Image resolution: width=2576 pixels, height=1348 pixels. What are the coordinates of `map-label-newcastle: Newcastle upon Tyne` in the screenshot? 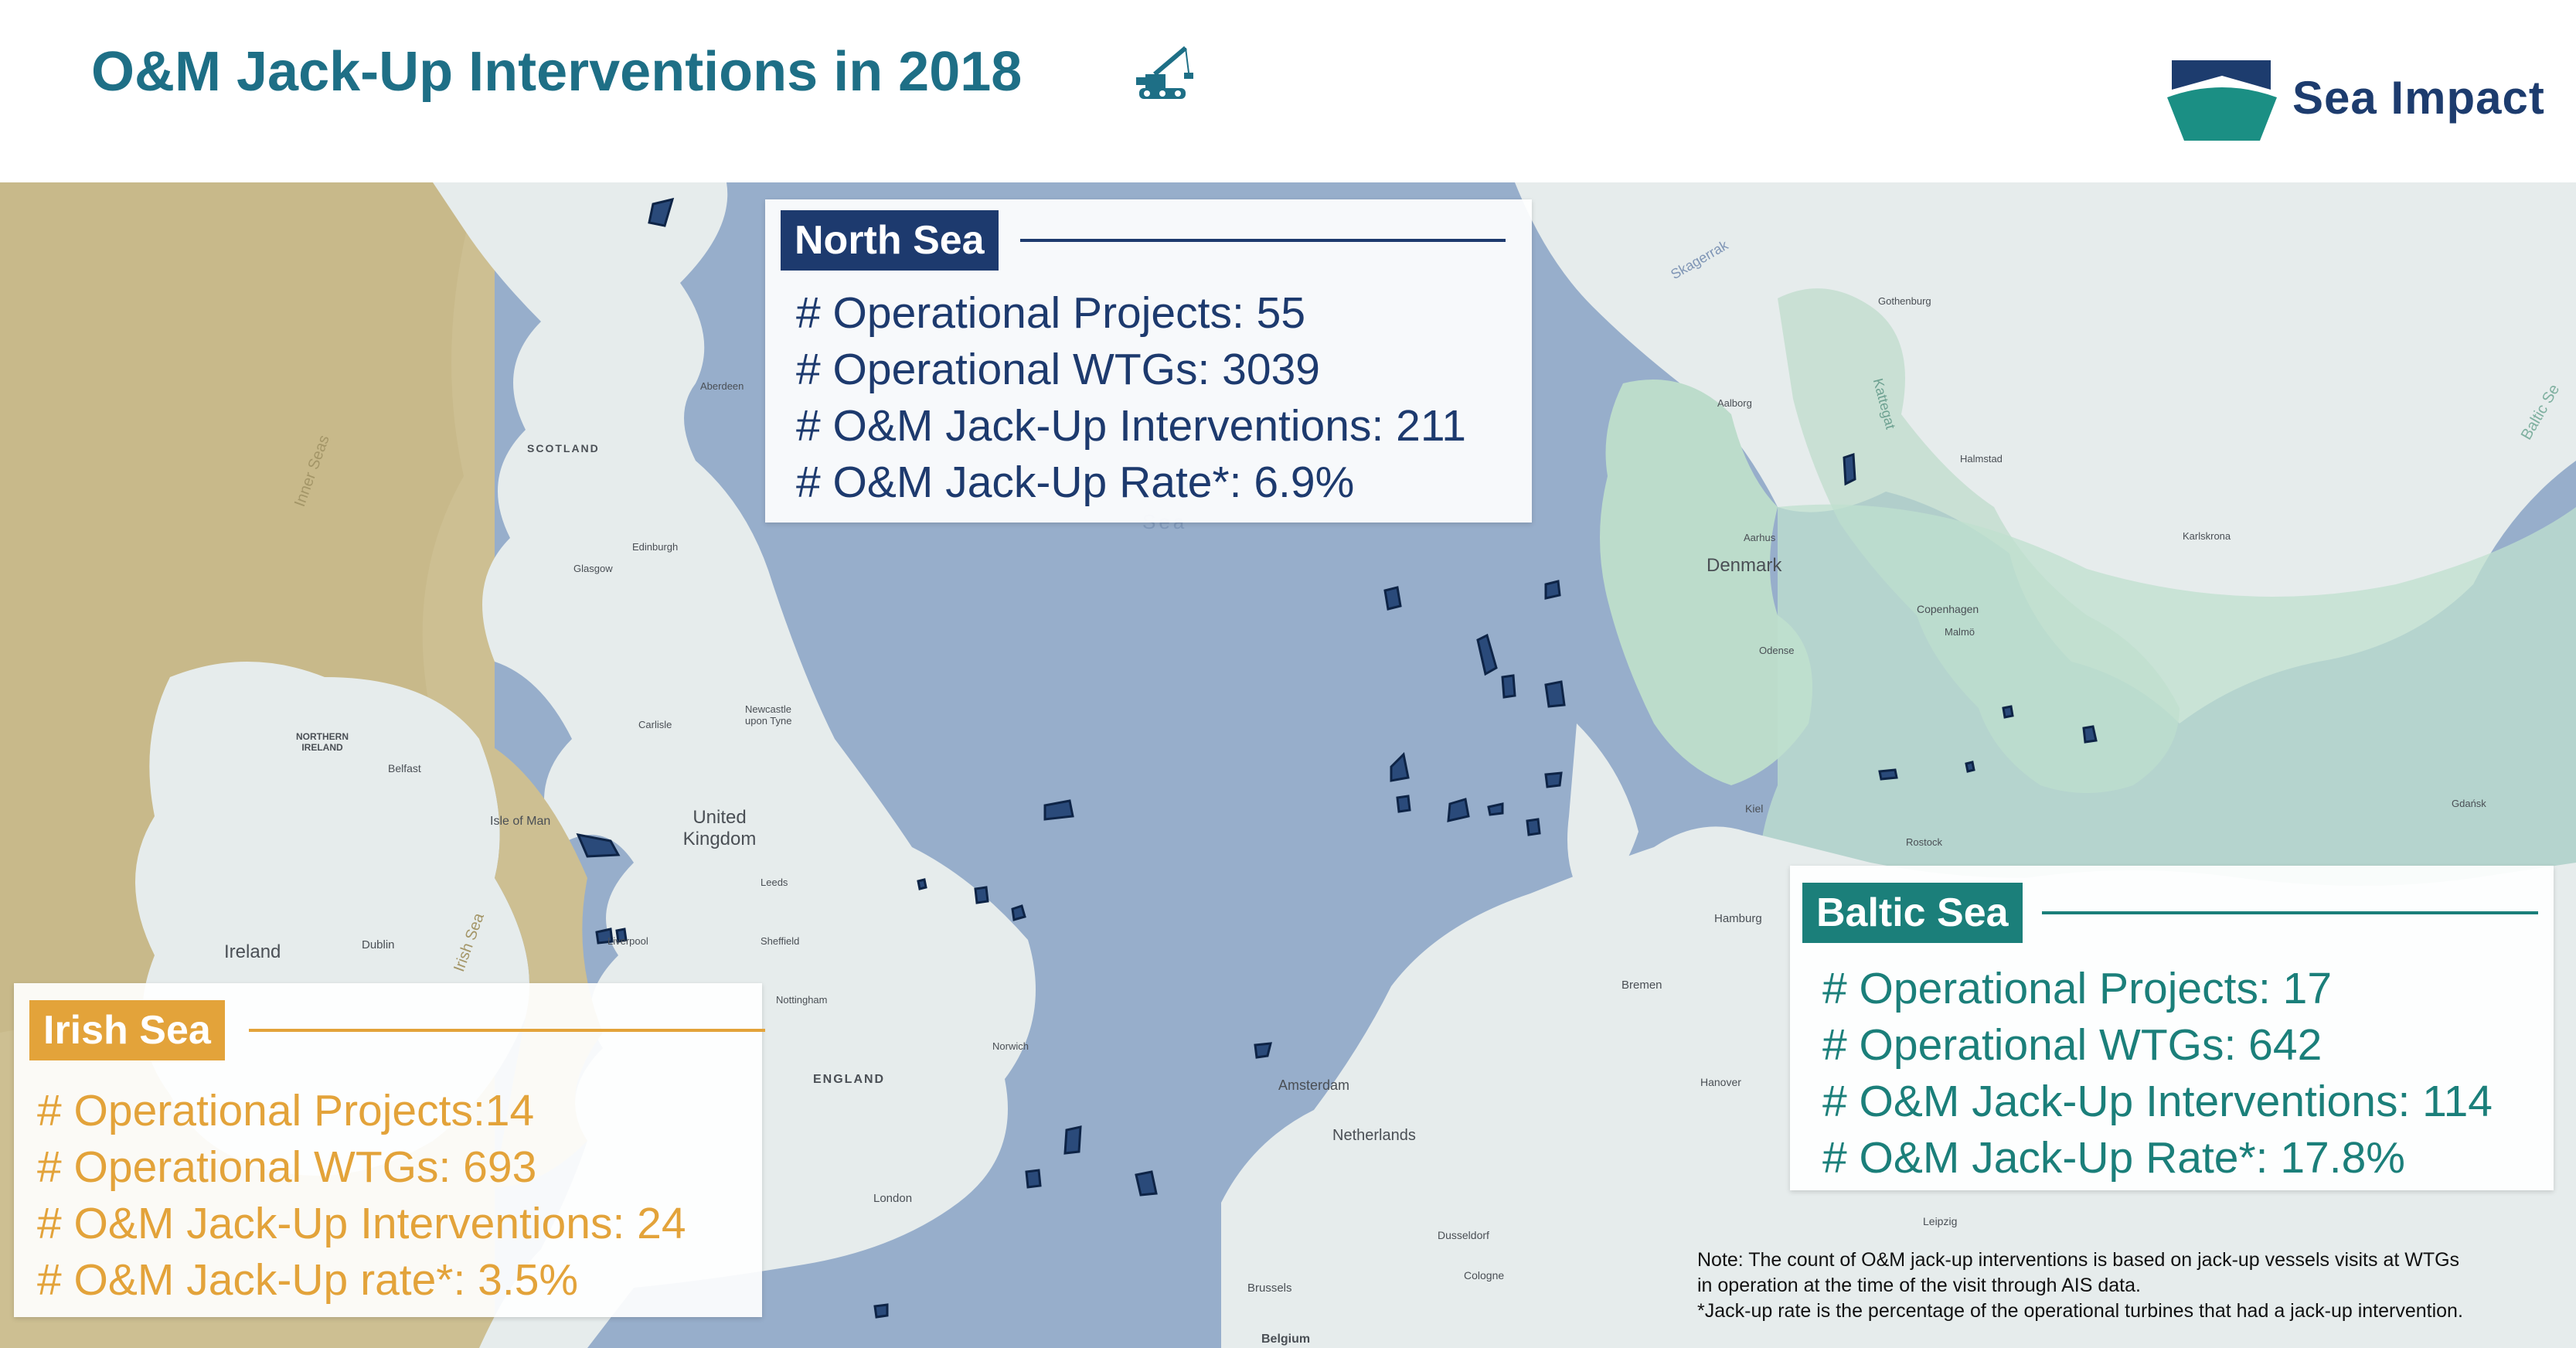 It's located at (768, 715).